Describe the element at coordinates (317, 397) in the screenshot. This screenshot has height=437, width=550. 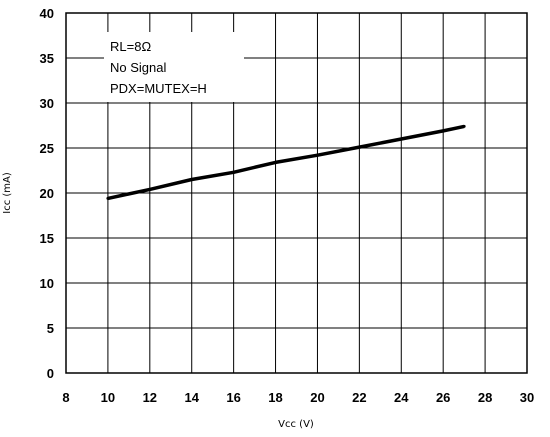
I see `x-tick-label: 20` at that location.